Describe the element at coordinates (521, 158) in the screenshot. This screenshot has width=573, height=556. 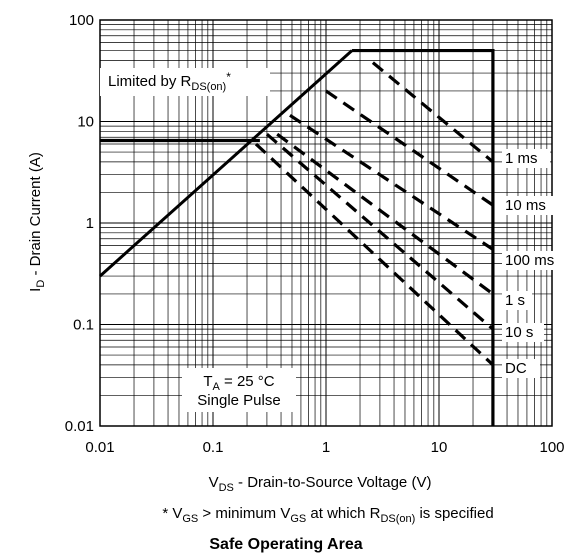
I see `series-label: 1 ms` at that location.